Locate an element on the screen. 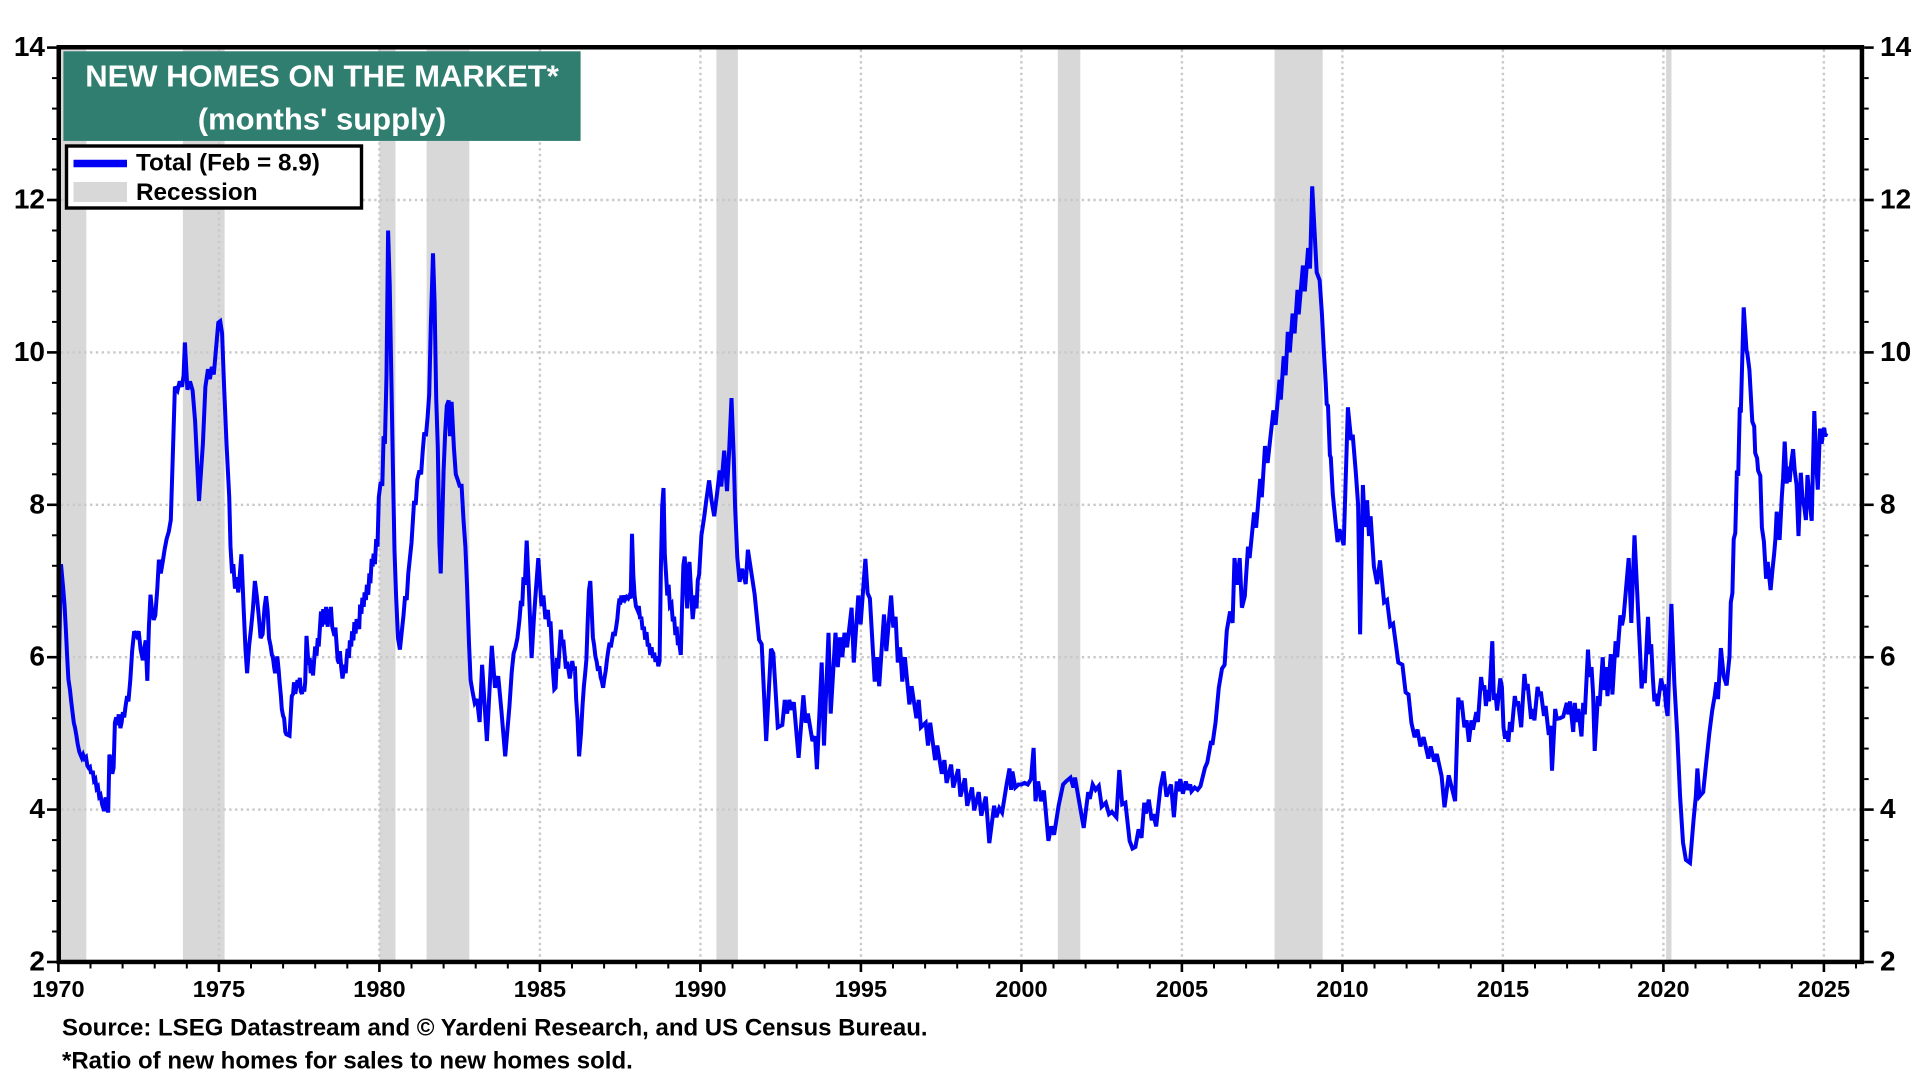  svg-text: Total (Feb = 8.9) is located at coordinates (228, 163).